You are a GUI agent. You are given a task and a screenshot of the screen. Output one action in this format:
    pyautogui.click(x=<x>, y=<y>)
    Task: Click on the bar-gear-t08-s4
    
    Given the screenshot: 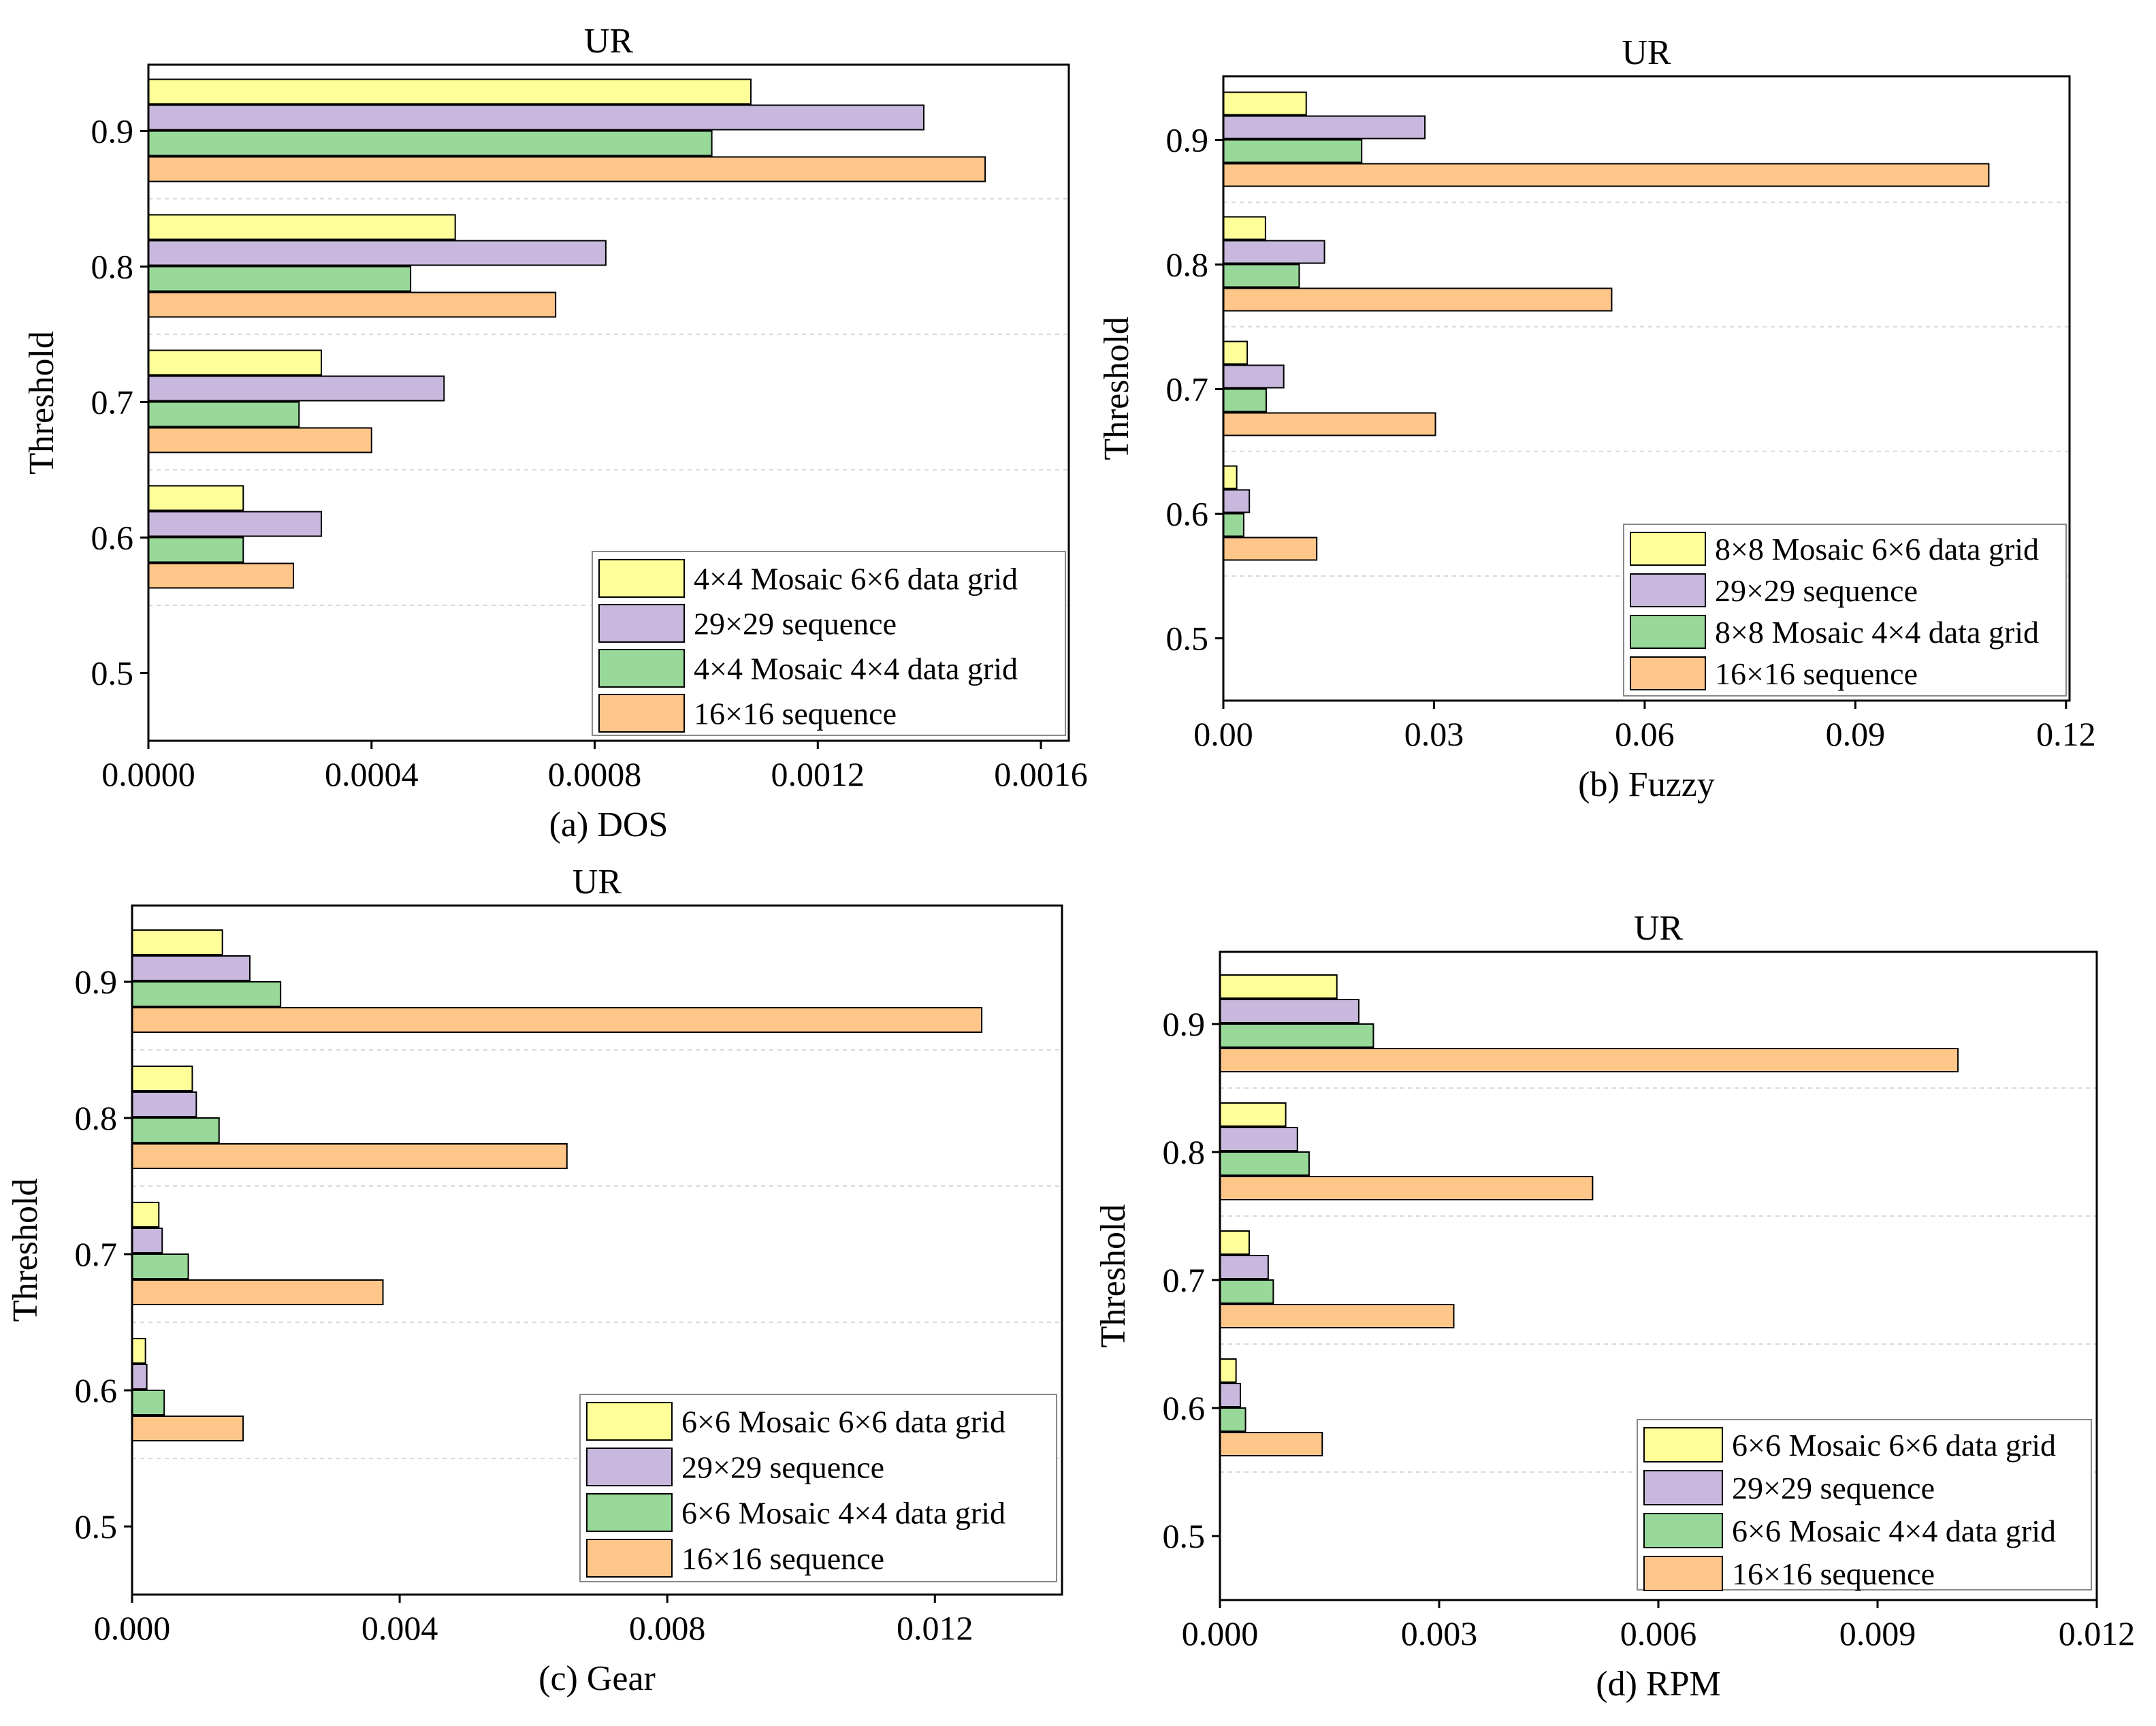 What is the action you would take?
    pyautogui.click(x=349, y=1156)
    